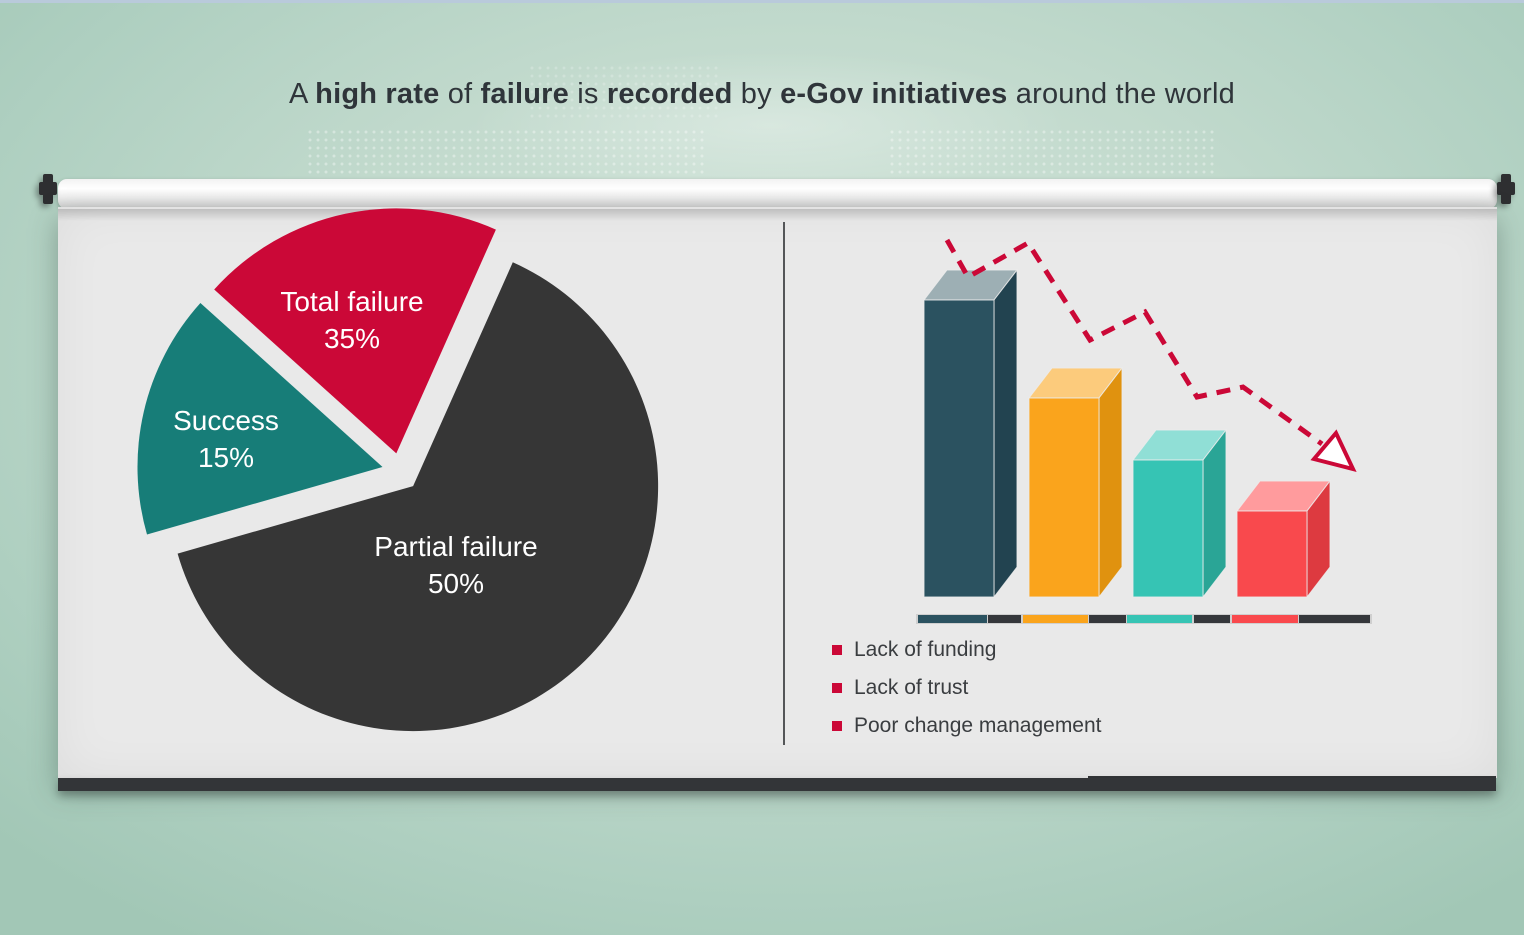 This screenshot has width=1524, height=935. I want to click on legend-label: Lack of funding, so click(925, 649).